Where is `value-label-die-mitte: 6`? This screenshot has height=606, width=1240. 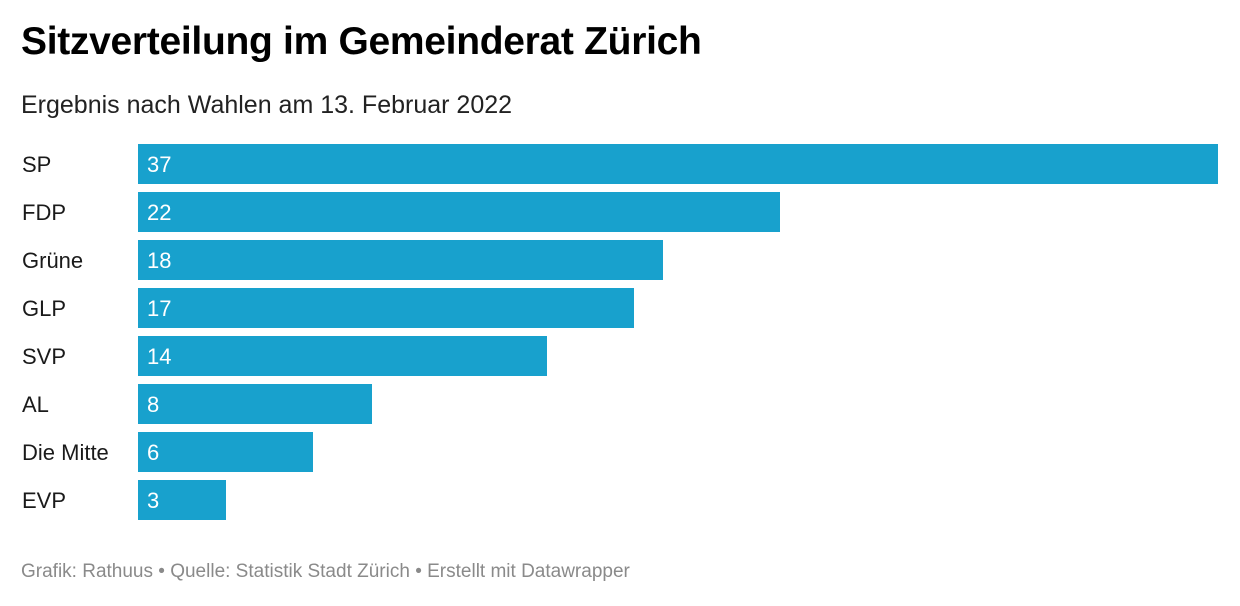 value-label-die-mitte: 6 is located at coordinates (153, 452).